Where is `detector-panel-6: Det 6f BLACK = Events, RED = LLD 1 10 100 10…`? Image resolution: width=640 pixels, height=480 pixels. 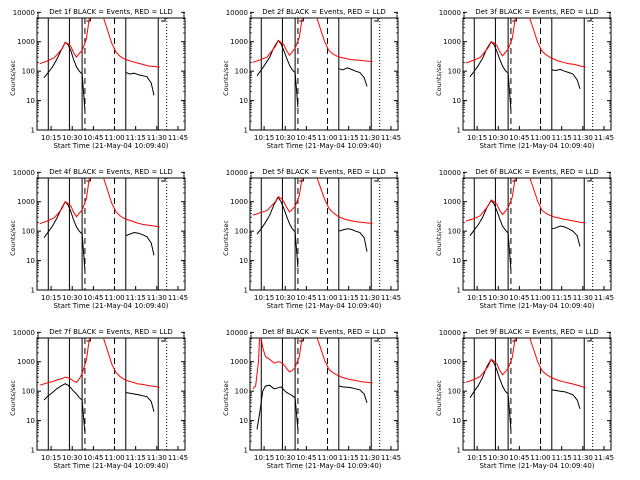
detector-panel-6: Det 6f BLACK = Events, RED = LLD 1 10 100 10… is located at coordinates (524, 239).